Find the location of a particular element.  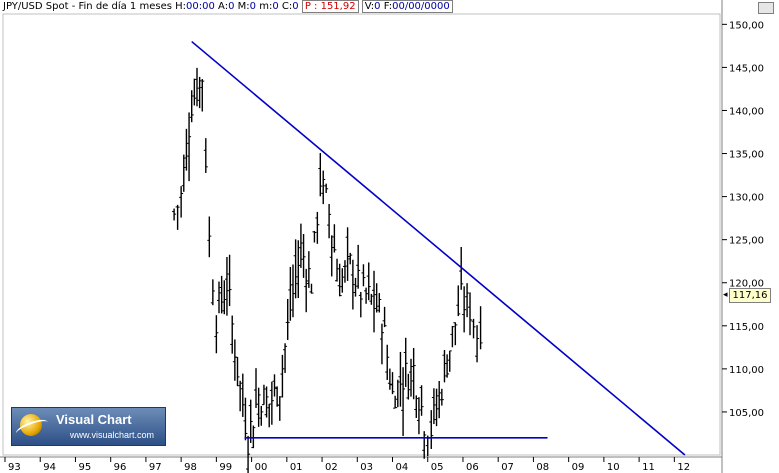

time-axis-label: 12 is located at coordinates (683, 467).